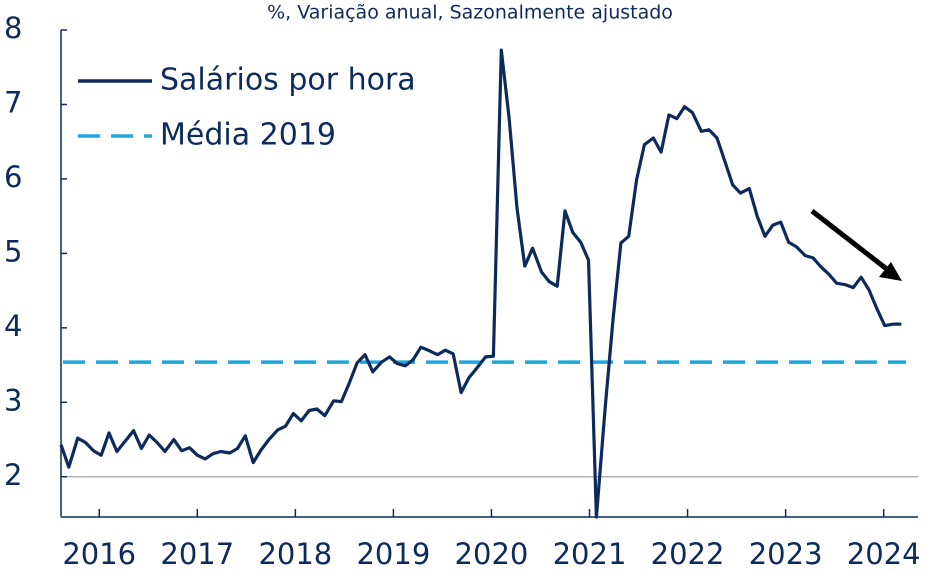  I want to click on y-tick-label: 5, so click(13, 251).